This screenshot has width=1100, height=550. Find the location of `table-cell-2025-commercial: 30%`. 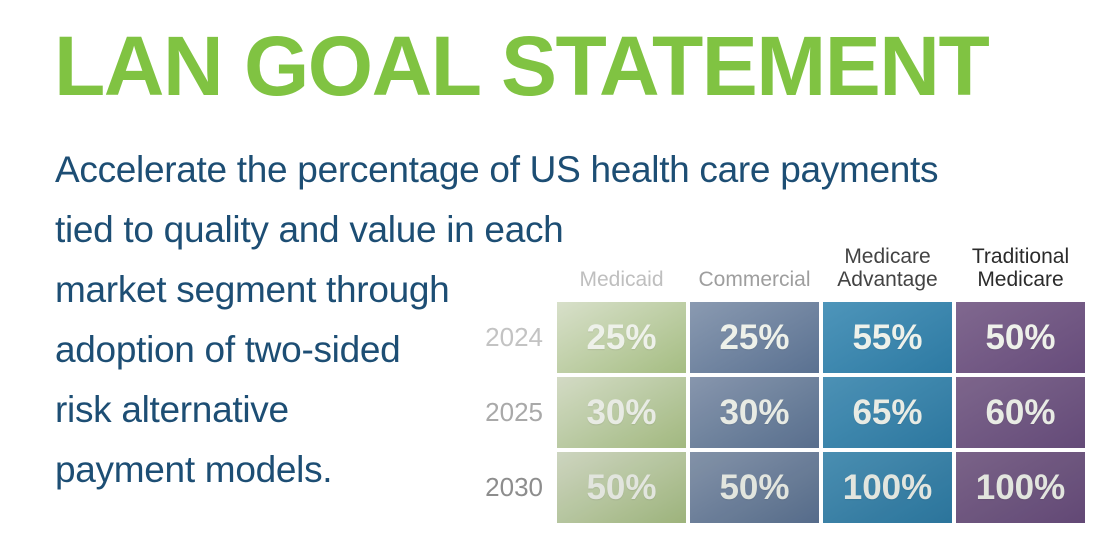

table-cell-2025-commercial: 30% is located at coordinates (754, 412).